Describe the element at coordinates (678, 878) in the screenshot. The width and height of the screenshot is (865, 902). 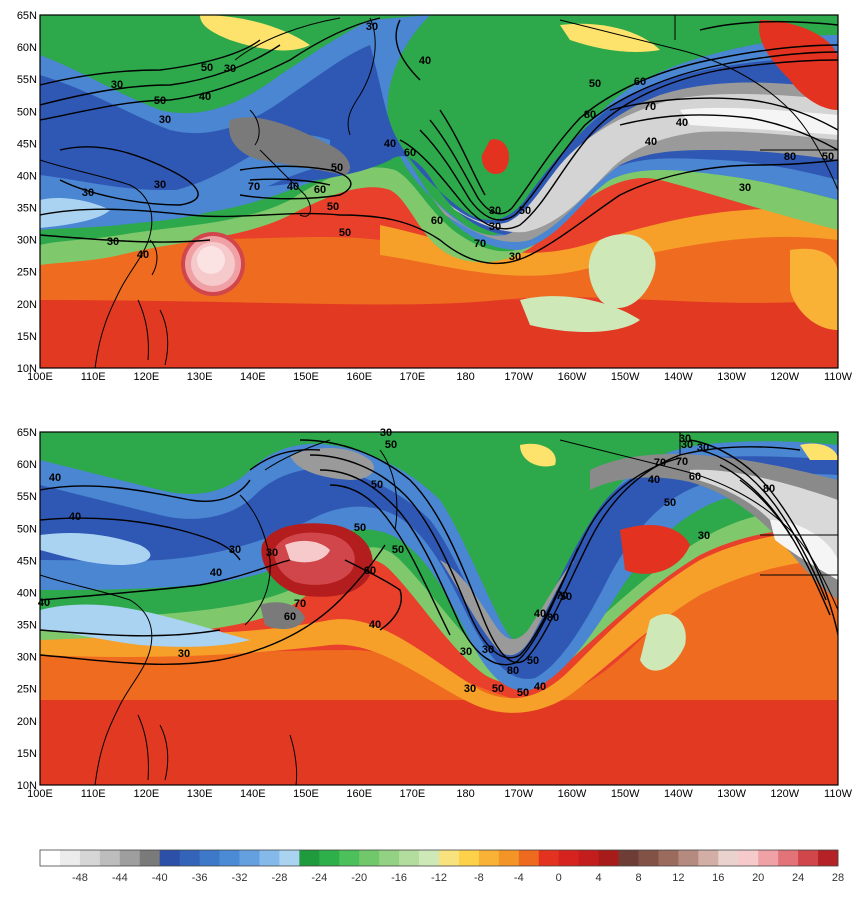
I see `colorbar-tick-label: 12` at that location.